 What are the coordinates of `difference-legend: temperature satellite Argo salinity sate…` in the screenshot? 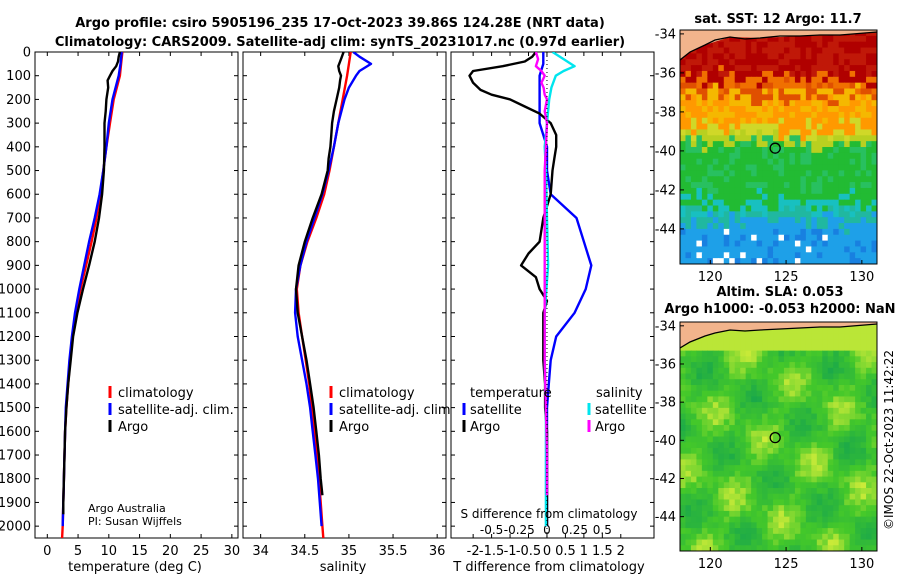 It's located at (554, 410).